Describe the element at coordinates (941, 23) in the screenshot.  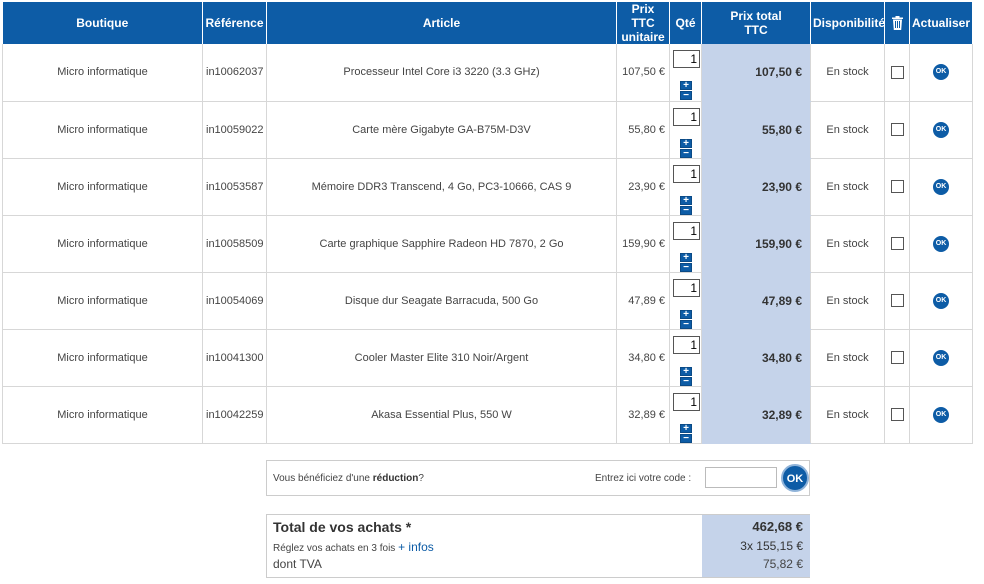
I see `header-update: Actualiser` at that location.